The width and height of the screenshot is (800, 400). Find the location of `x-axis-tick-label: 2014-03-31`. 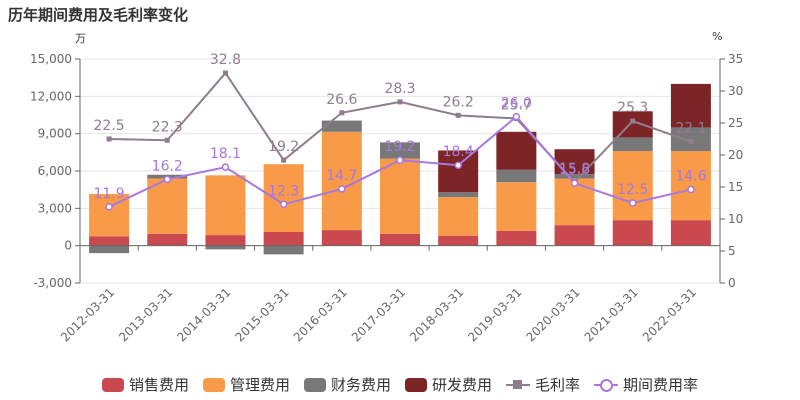

x-axis-tick-label: 2014-03-31 is located at coordinates (203, 314).